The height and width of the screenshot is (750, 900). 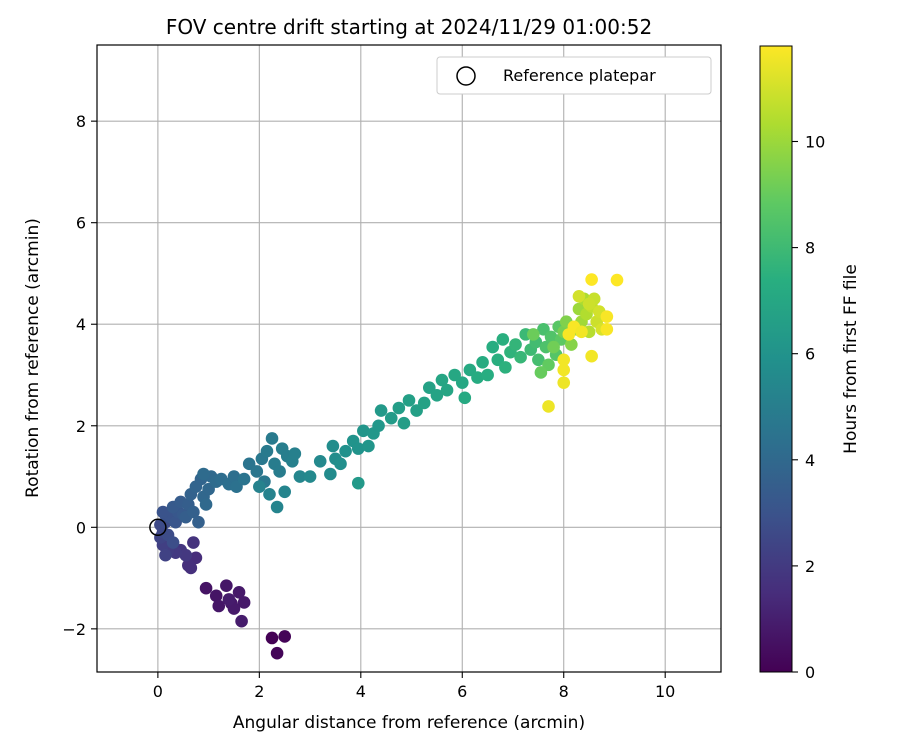 What do you see at coordinates (810, 460) in the screenshot?
I see `colorbar-tick-label: 4` at bounding box center [810, 460].